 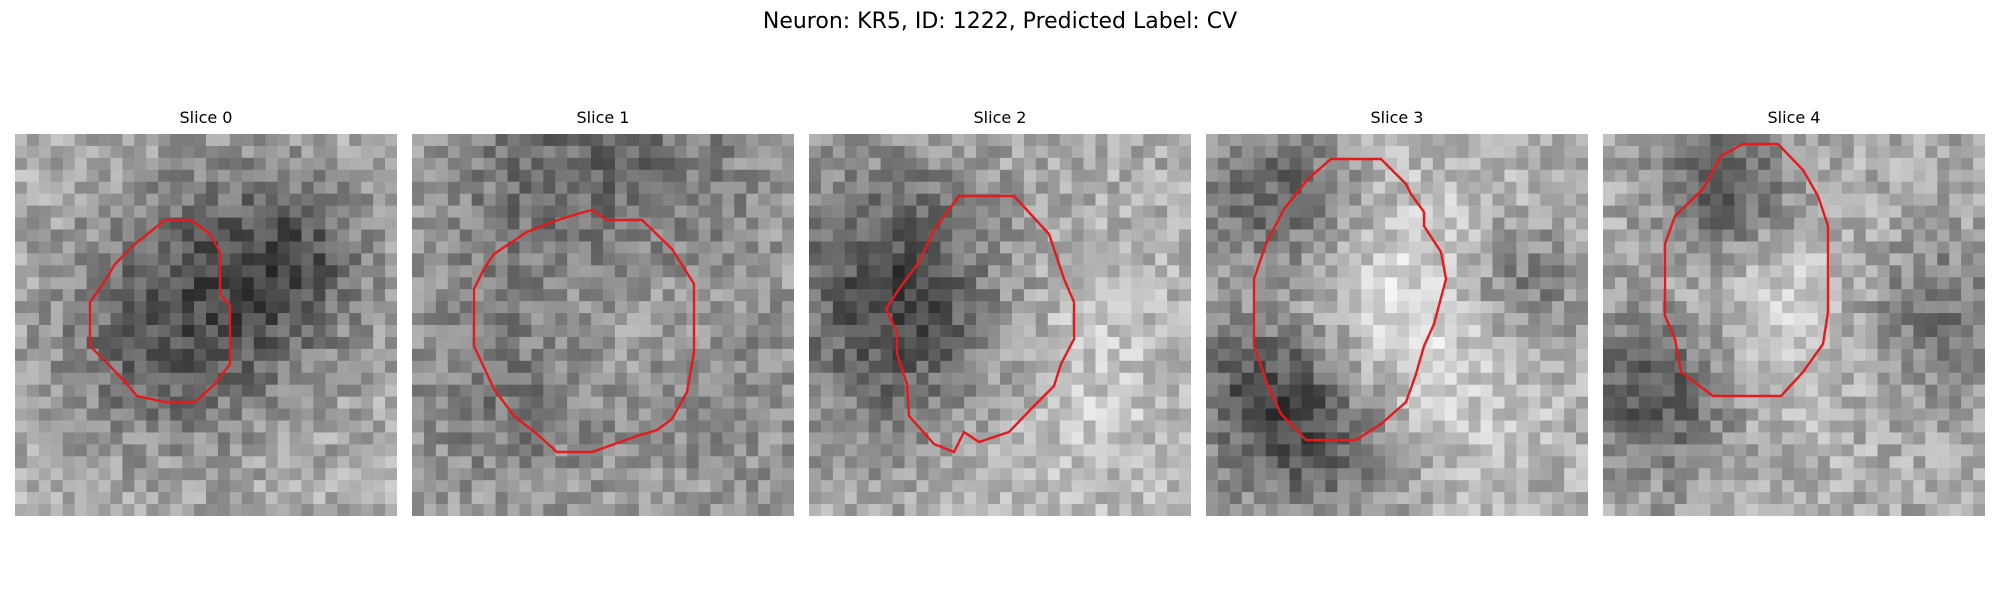 I want to click on slice-title: Slice 4, so click(x=1794, y=117).